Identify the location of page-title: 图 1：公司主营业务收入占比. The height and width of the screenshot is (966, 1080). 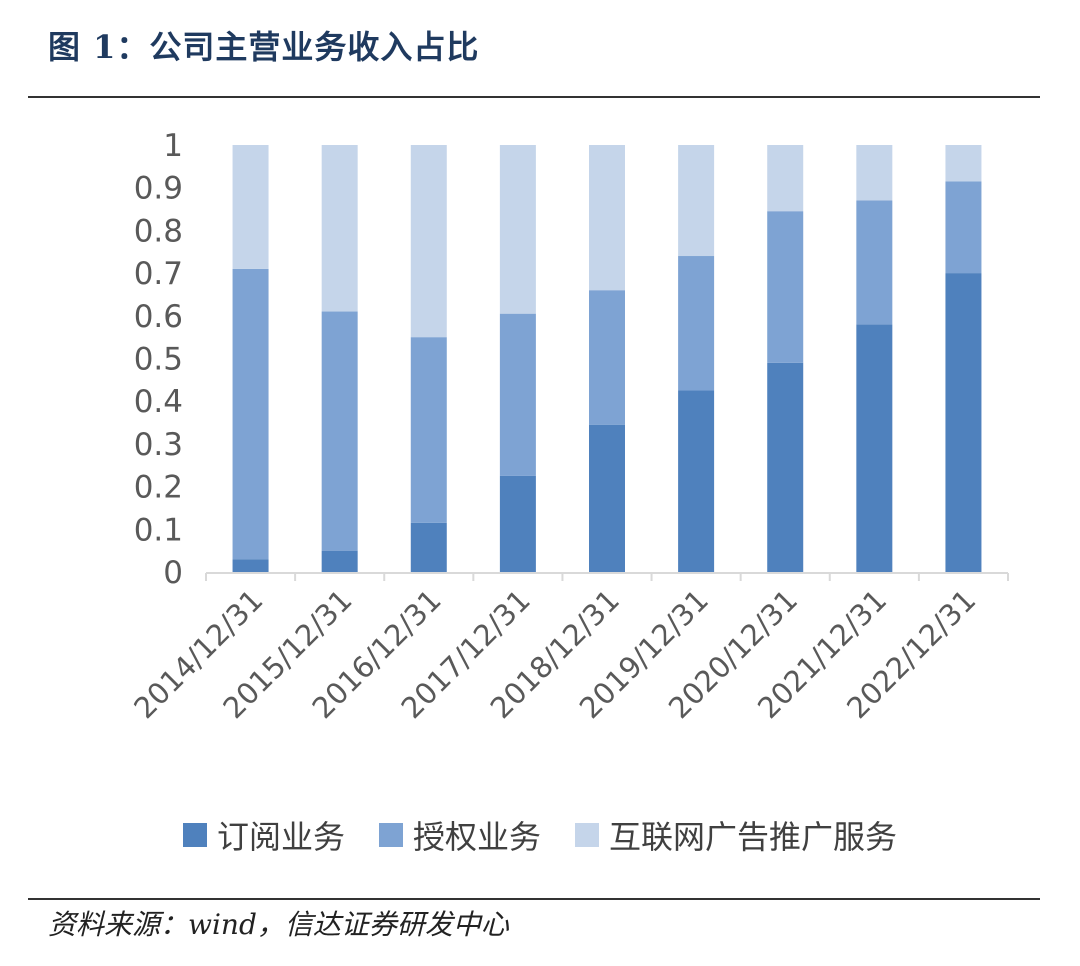
(264, 47).